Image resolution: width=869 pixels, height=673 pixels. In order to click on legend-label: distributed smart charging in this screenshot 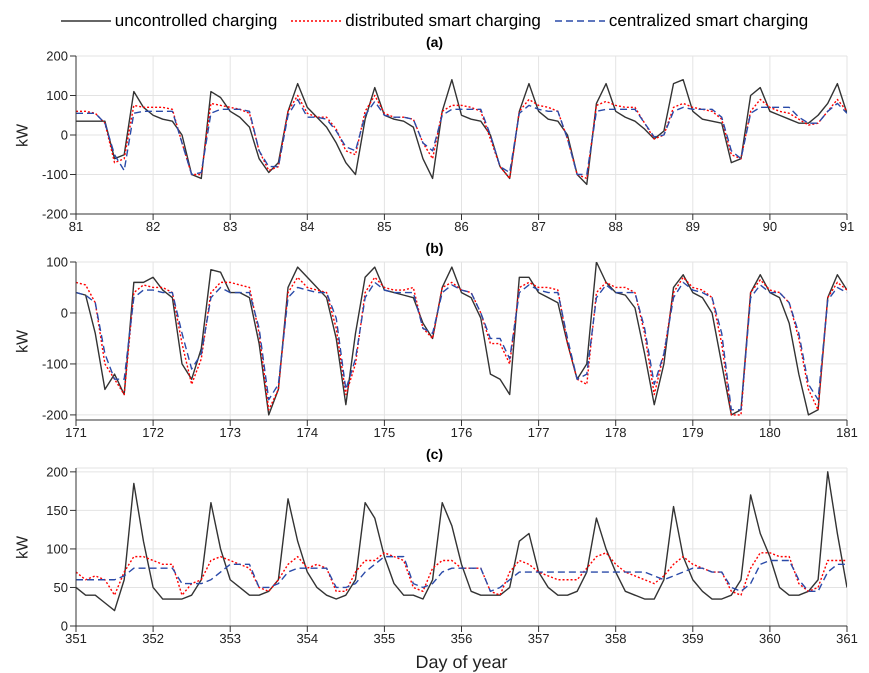, I will do `click(443, 21)`.